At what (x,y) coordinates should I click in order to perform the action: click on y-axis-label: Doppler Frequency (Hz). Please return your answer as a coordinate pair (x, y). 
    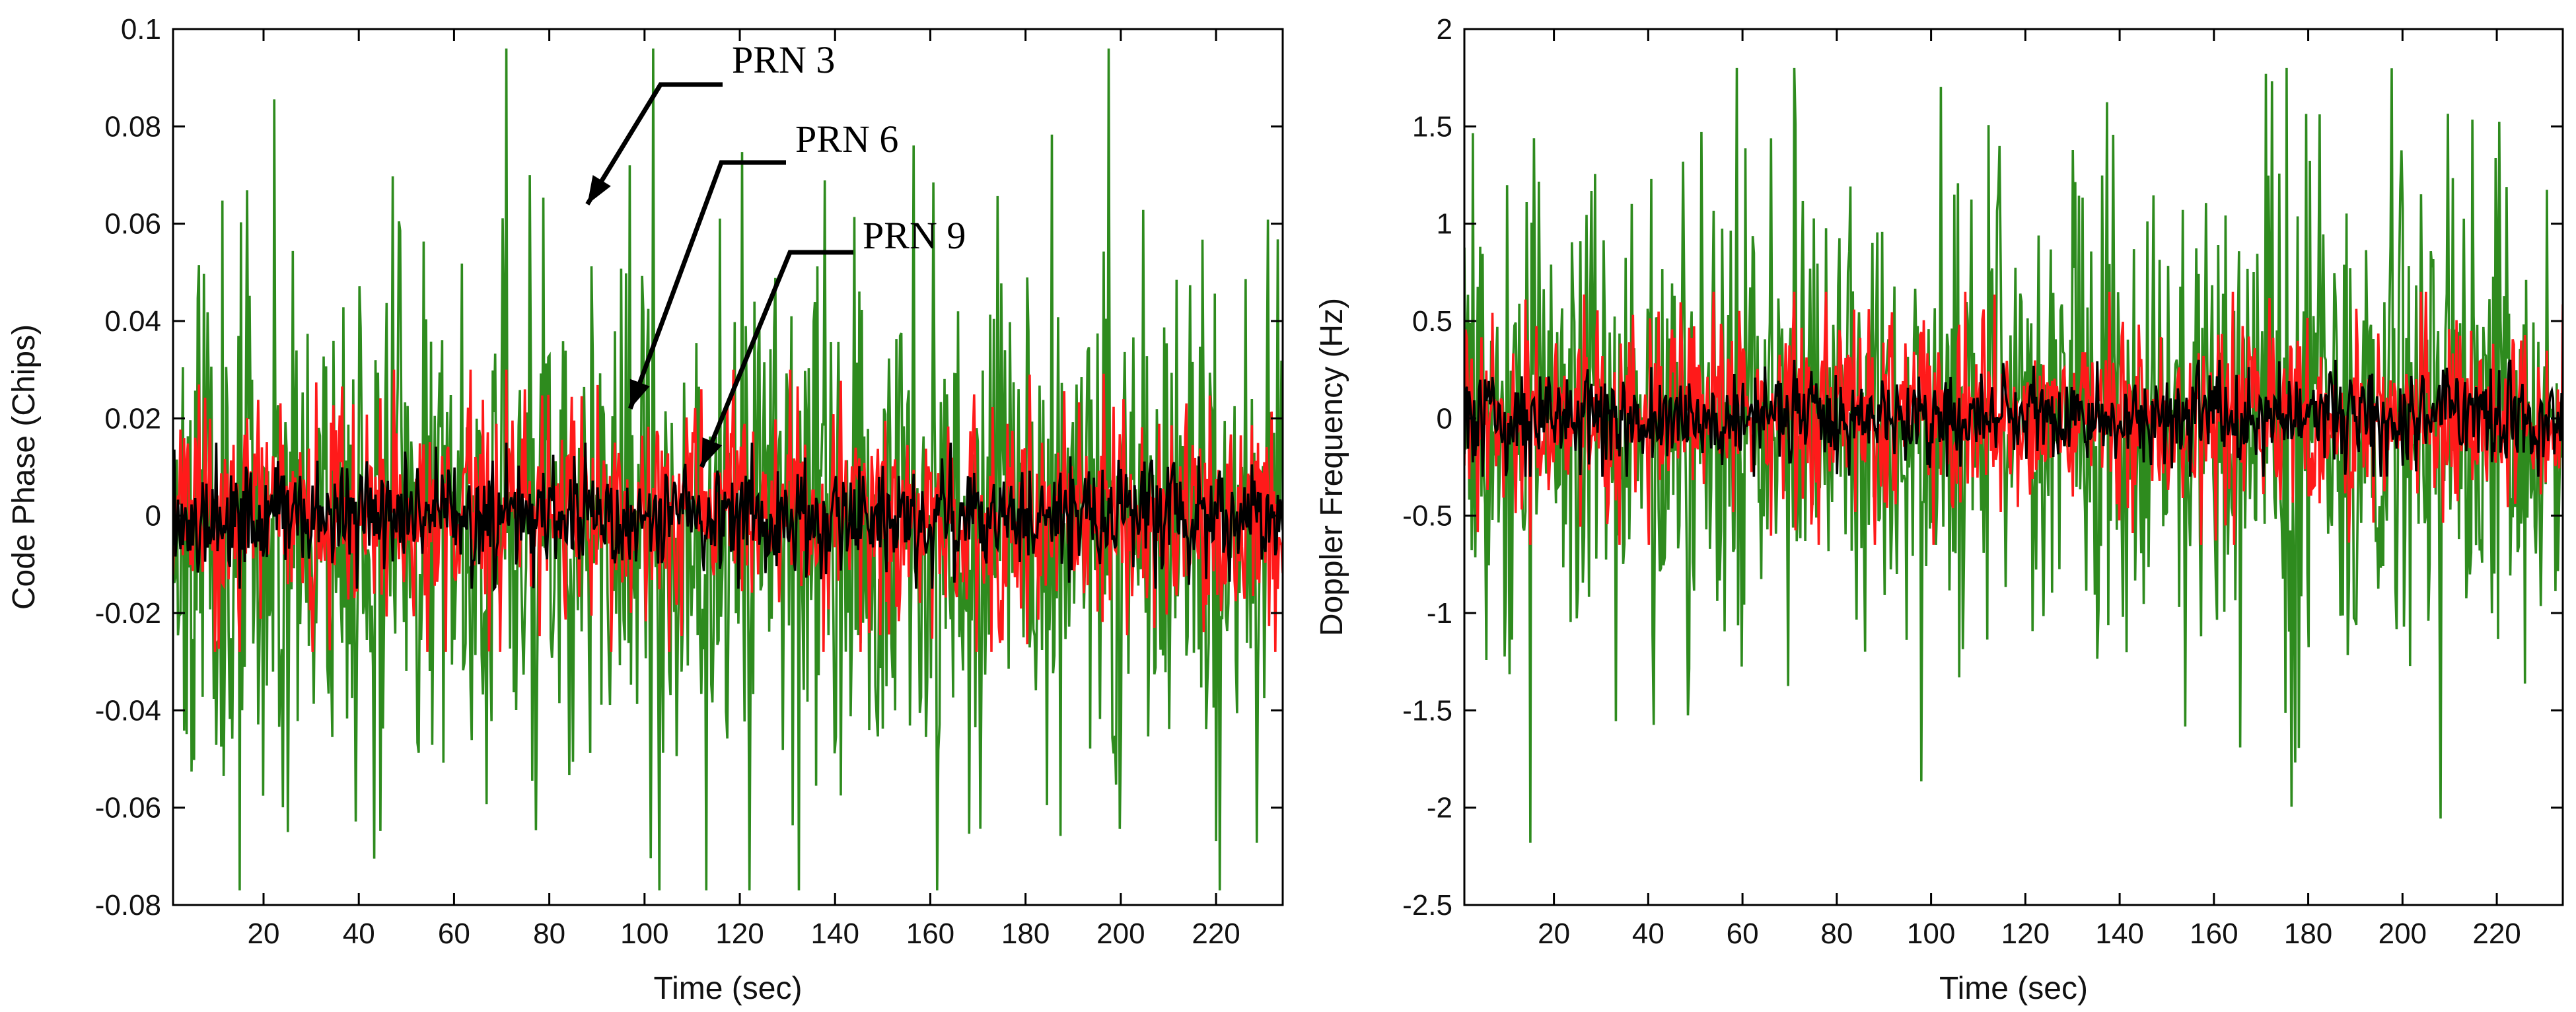
    Looking at the image, I should click on (1331, 467).